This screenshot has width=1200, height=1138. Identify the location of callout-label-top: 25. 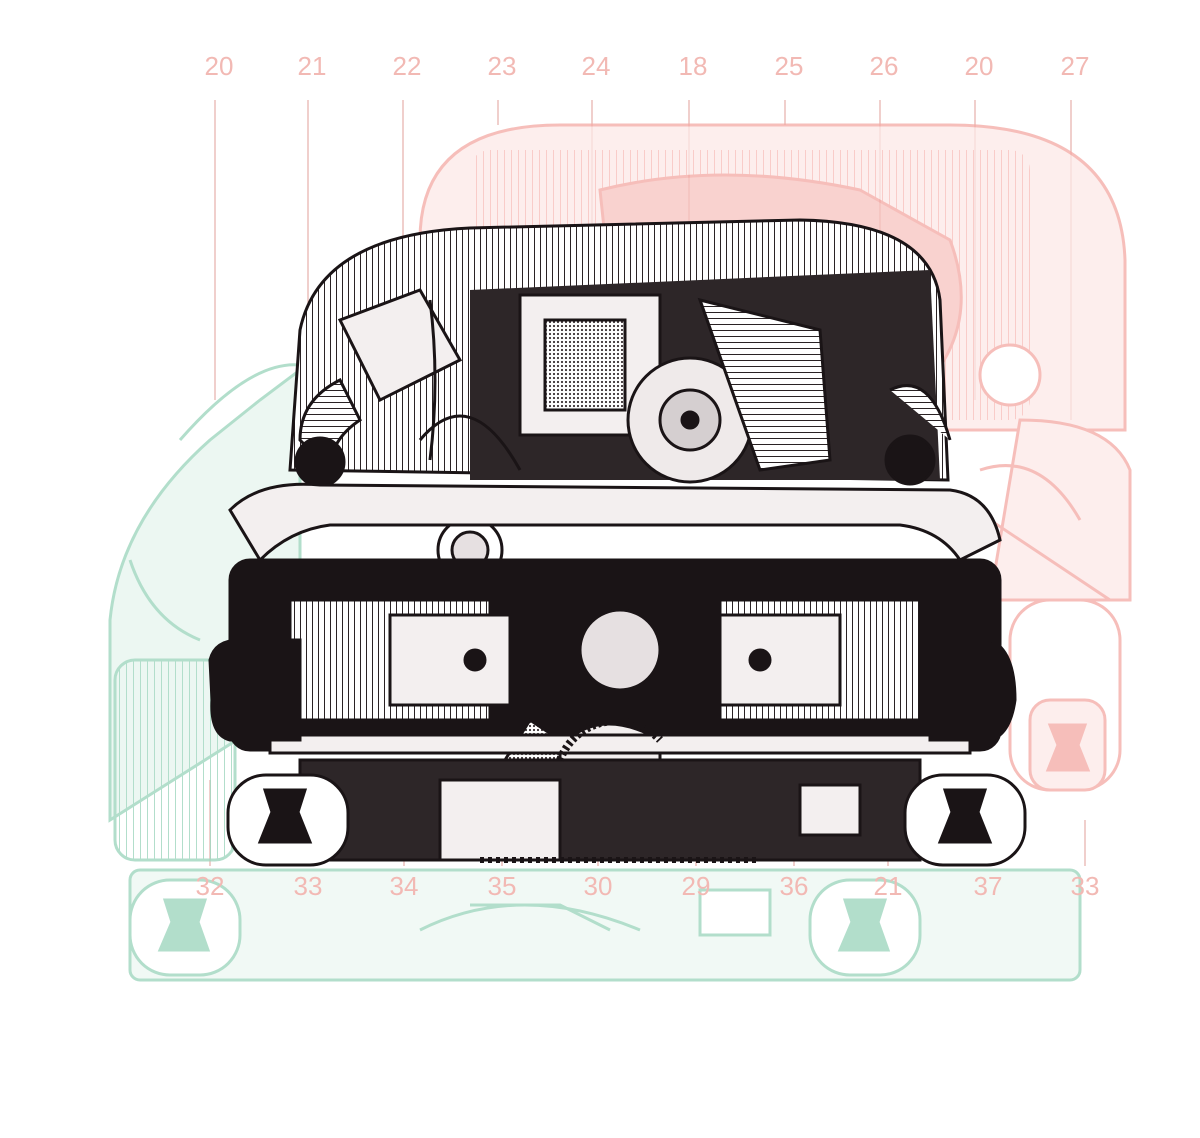
(789, 66).